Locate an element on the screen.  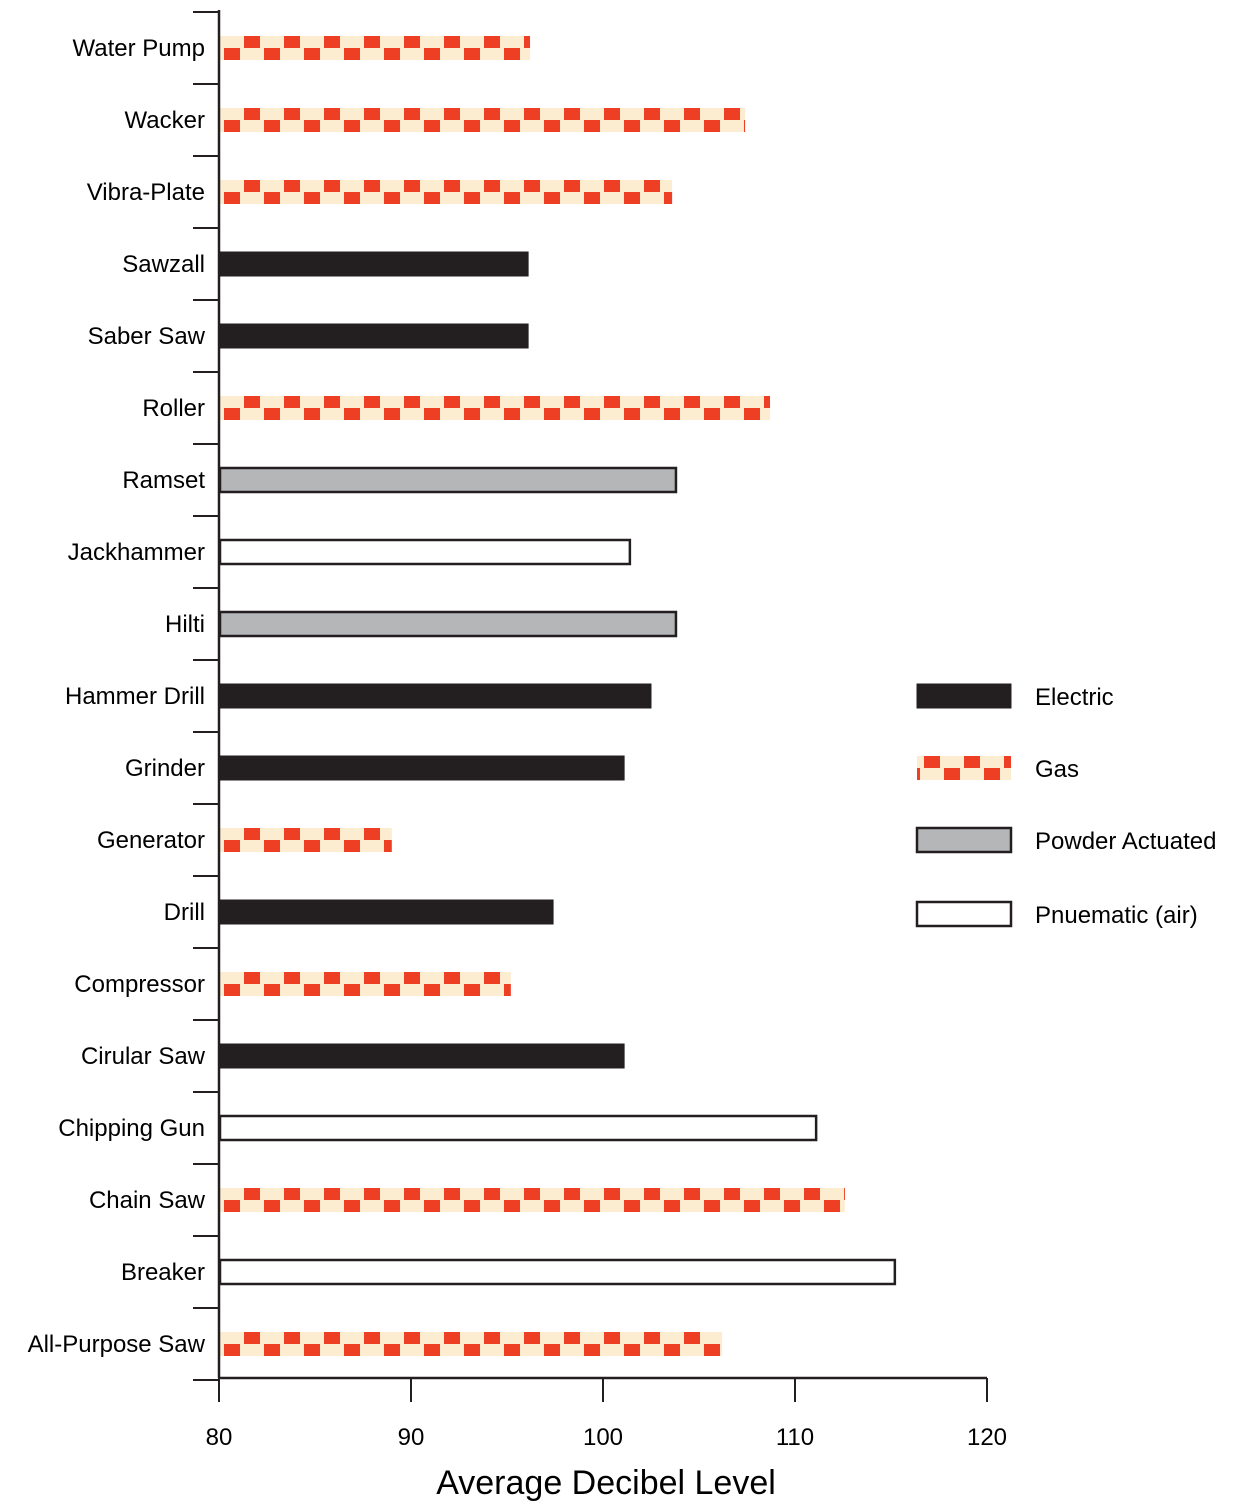
bar-roller is located at coordinates (495, 408).